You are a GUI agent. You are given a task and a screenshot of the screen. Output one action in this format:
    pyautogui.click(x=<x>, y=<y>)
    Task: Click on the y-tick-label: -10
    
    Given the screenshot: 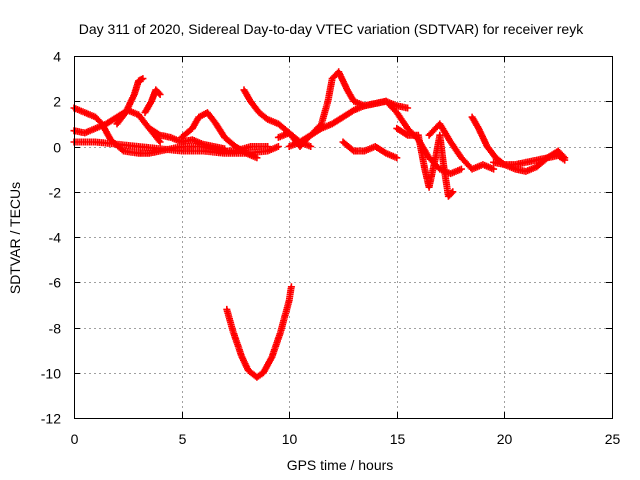 What is the action you would take?
    pyautogui.click(x=51, y=374)
    